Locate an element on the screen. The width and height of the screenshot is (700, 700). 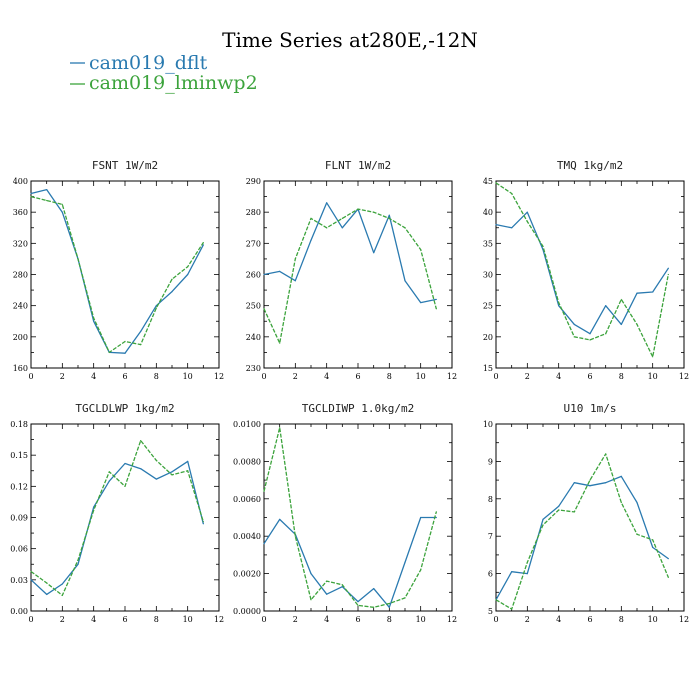
y-tick-label: 240 is located at coordinates (20, 306).